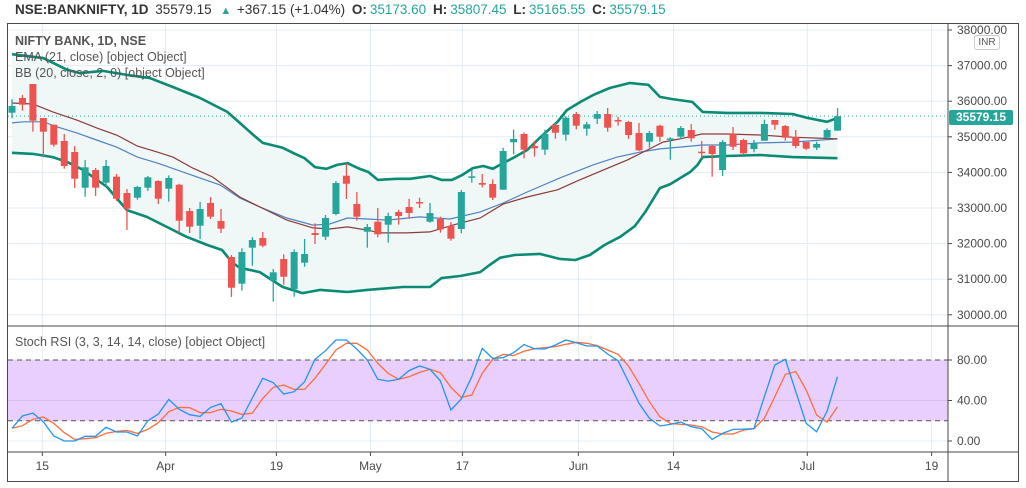  Describe the element at coordinates (932, 466) in the screenshot. I see `time-tick-label: 19` at that location.